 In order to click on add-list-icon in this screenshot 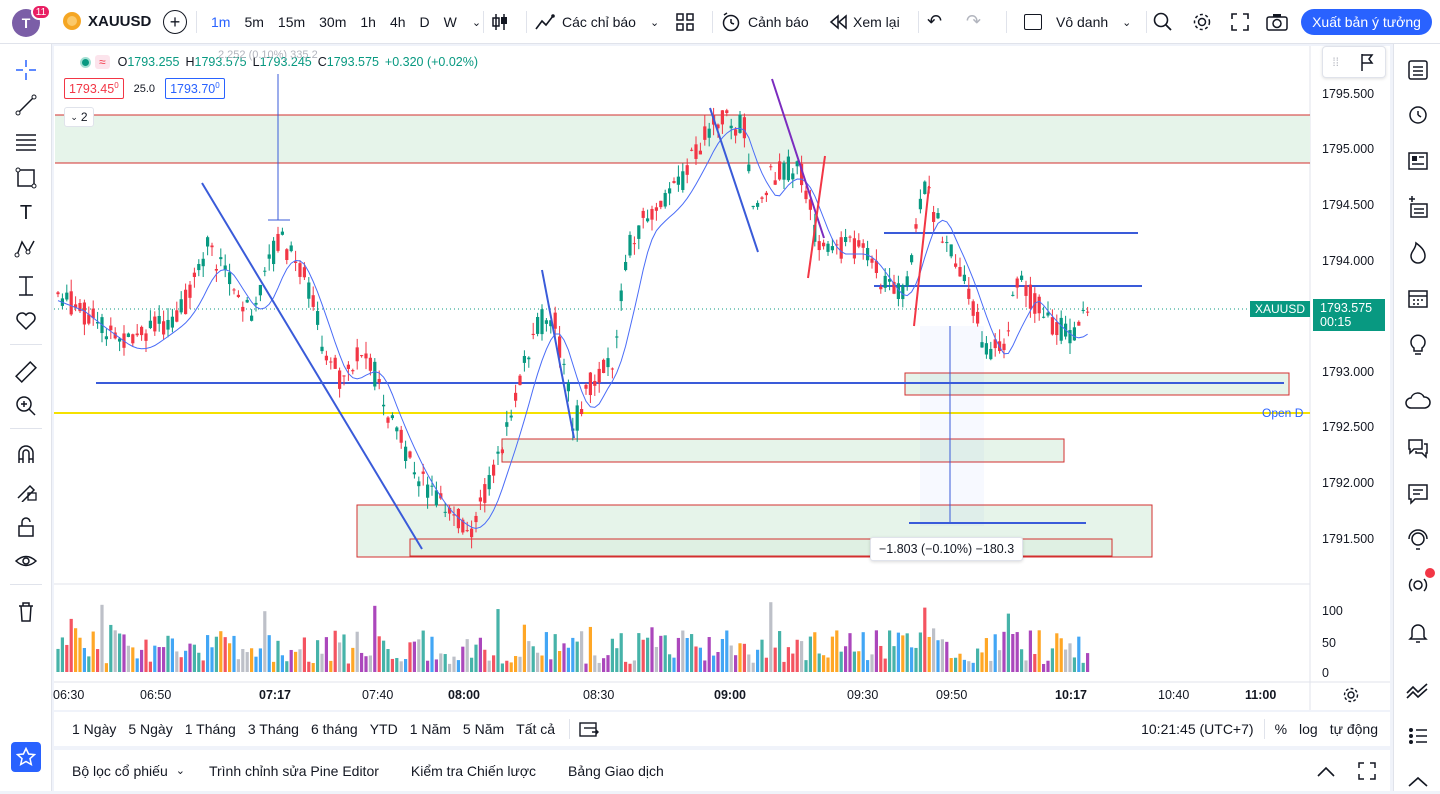, I will do `click(1418, 207)`.